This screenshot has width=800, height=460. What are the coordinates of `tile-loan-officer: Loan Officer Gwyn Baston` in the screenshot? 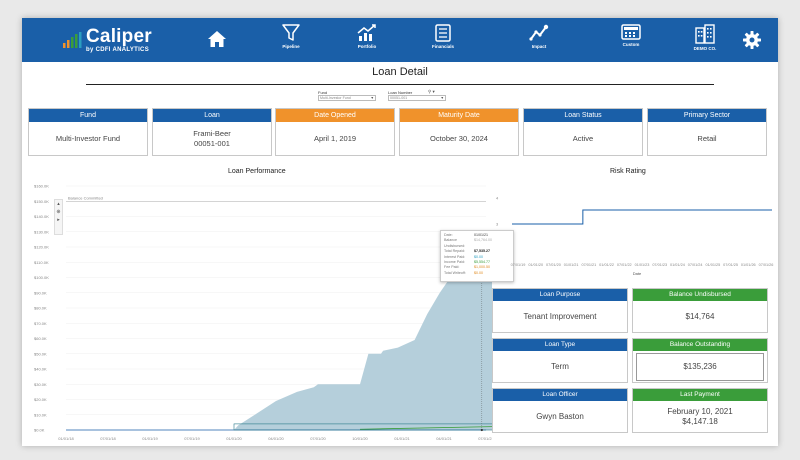 It's located at (560, 410).